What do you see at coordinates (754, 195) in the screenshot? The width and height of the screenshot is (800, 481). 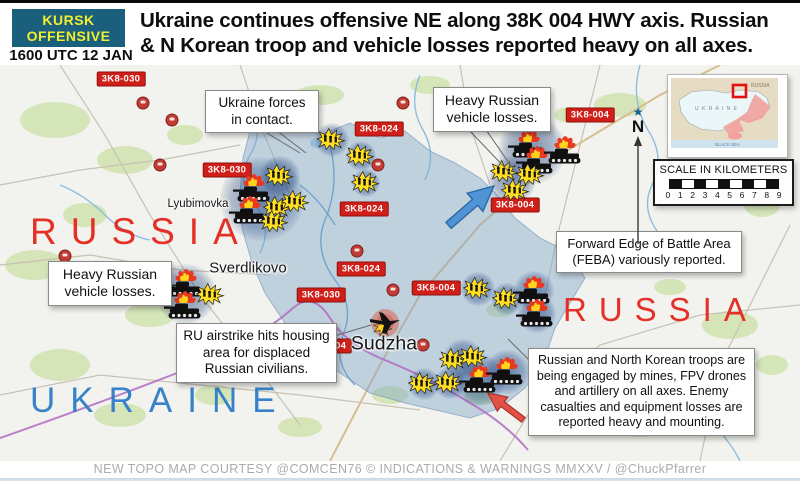 I see `scale-tick: 7` at bounding box center [754, 195].